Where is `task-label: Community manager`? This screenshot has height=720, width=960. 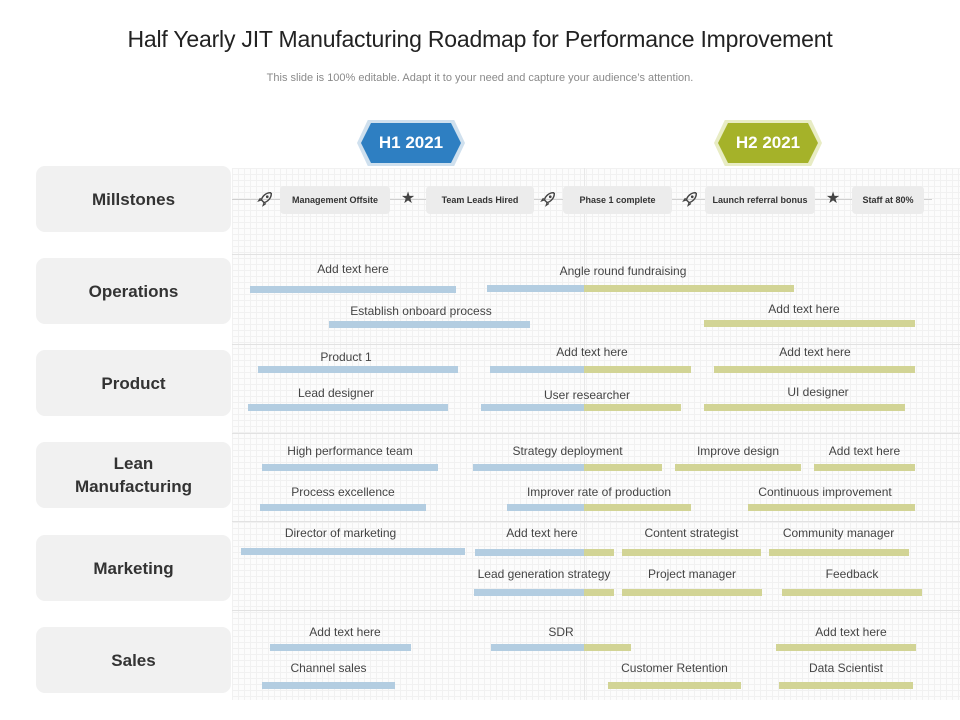
task-label: Community manager is located at coordinates (838, 533).